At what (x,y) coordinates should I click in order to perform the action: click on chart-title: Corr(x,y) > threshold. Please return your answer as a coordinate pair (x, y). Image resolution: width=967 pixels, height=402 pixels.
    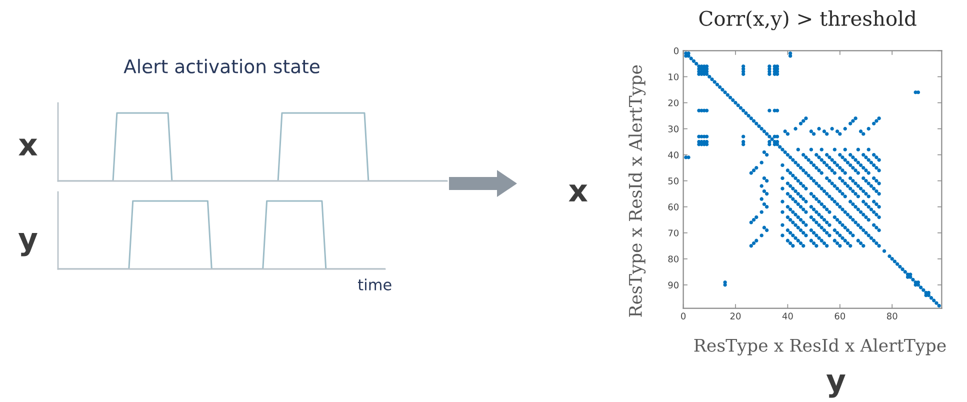
    Looking at the image, I should click on (807, 20).